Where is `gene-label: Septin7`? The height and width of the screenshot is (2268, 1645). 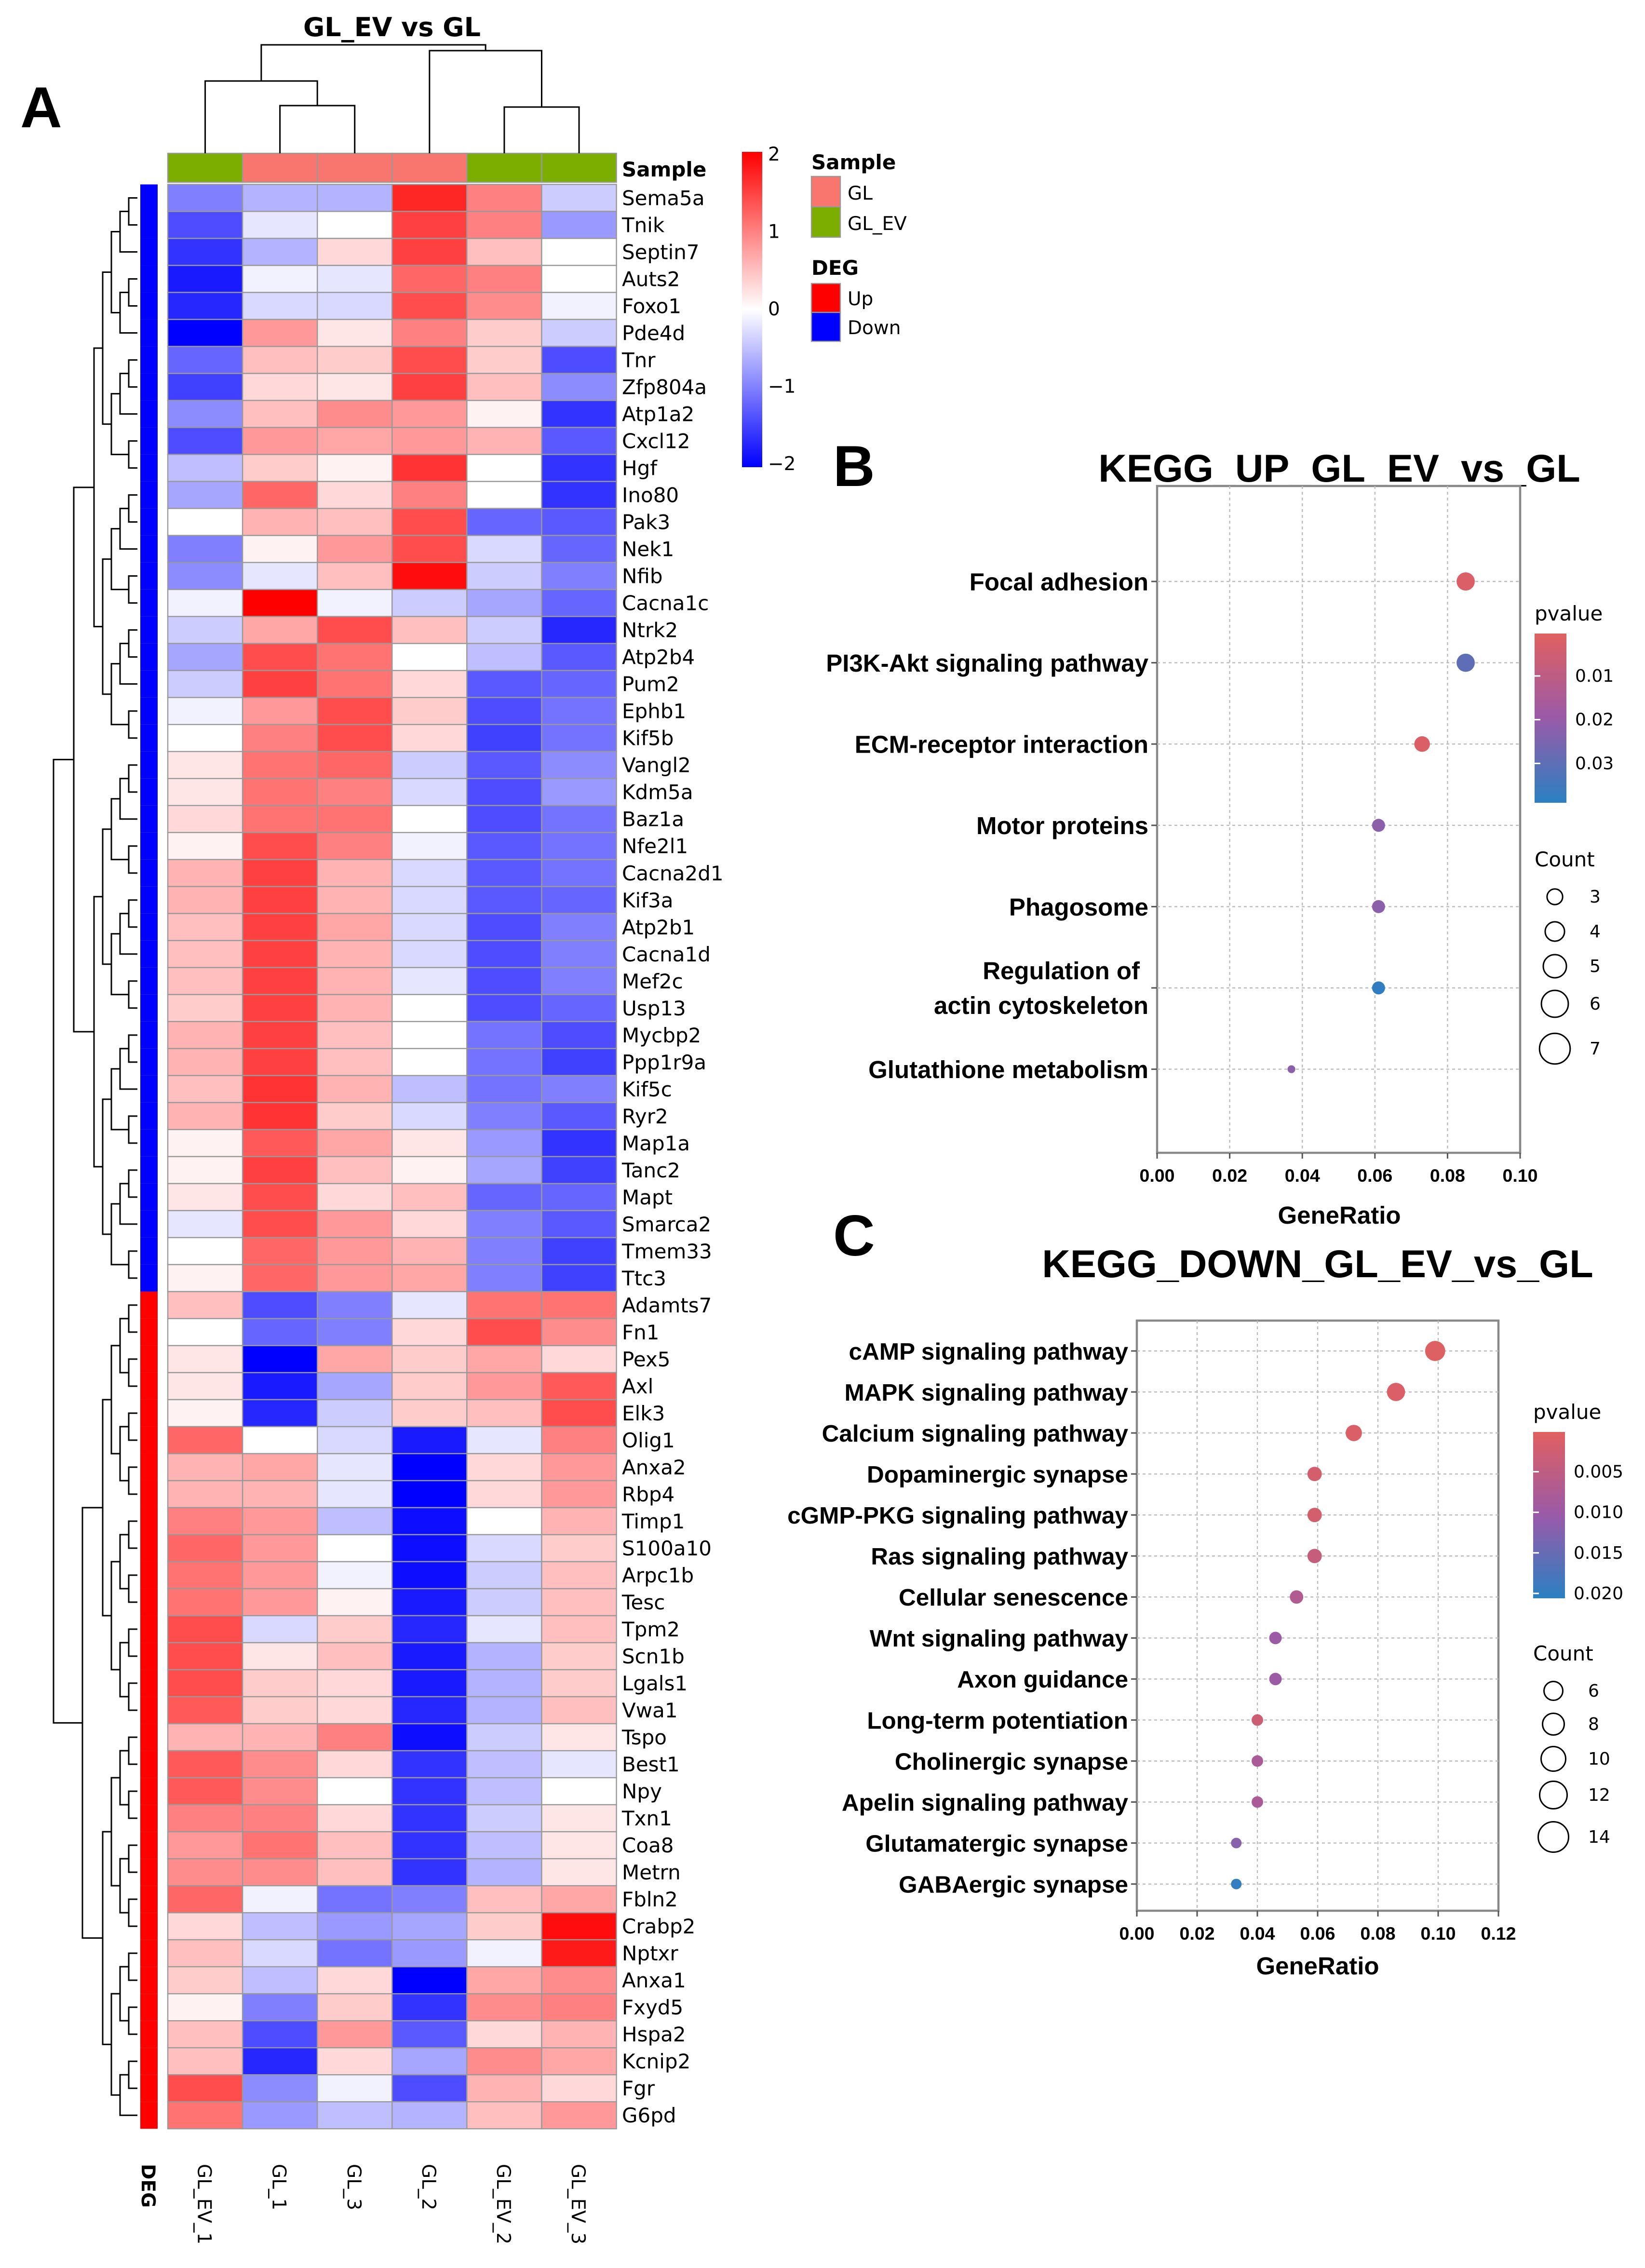
gene-label: Septin7 is located at coordinates (661, 252).